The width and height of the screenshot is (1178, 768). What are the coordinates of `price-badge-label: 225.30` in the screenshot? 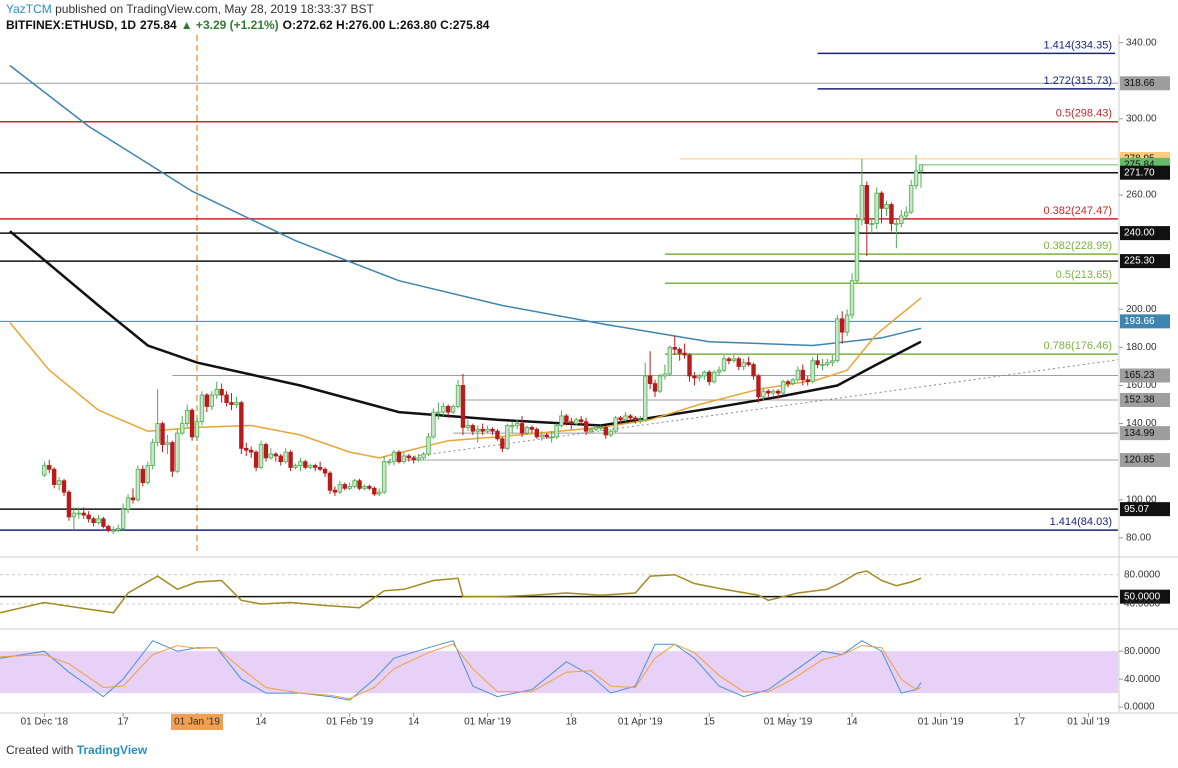 It's located at (1139, 261).